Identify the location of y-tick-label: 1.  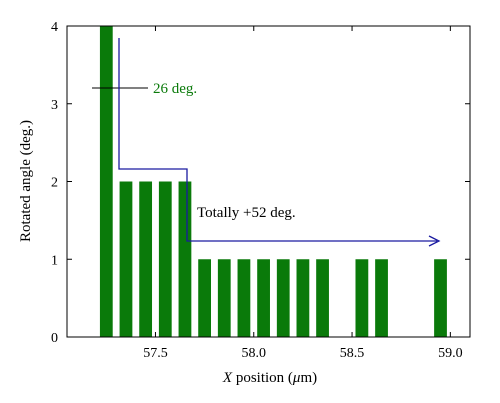
(54, 260).